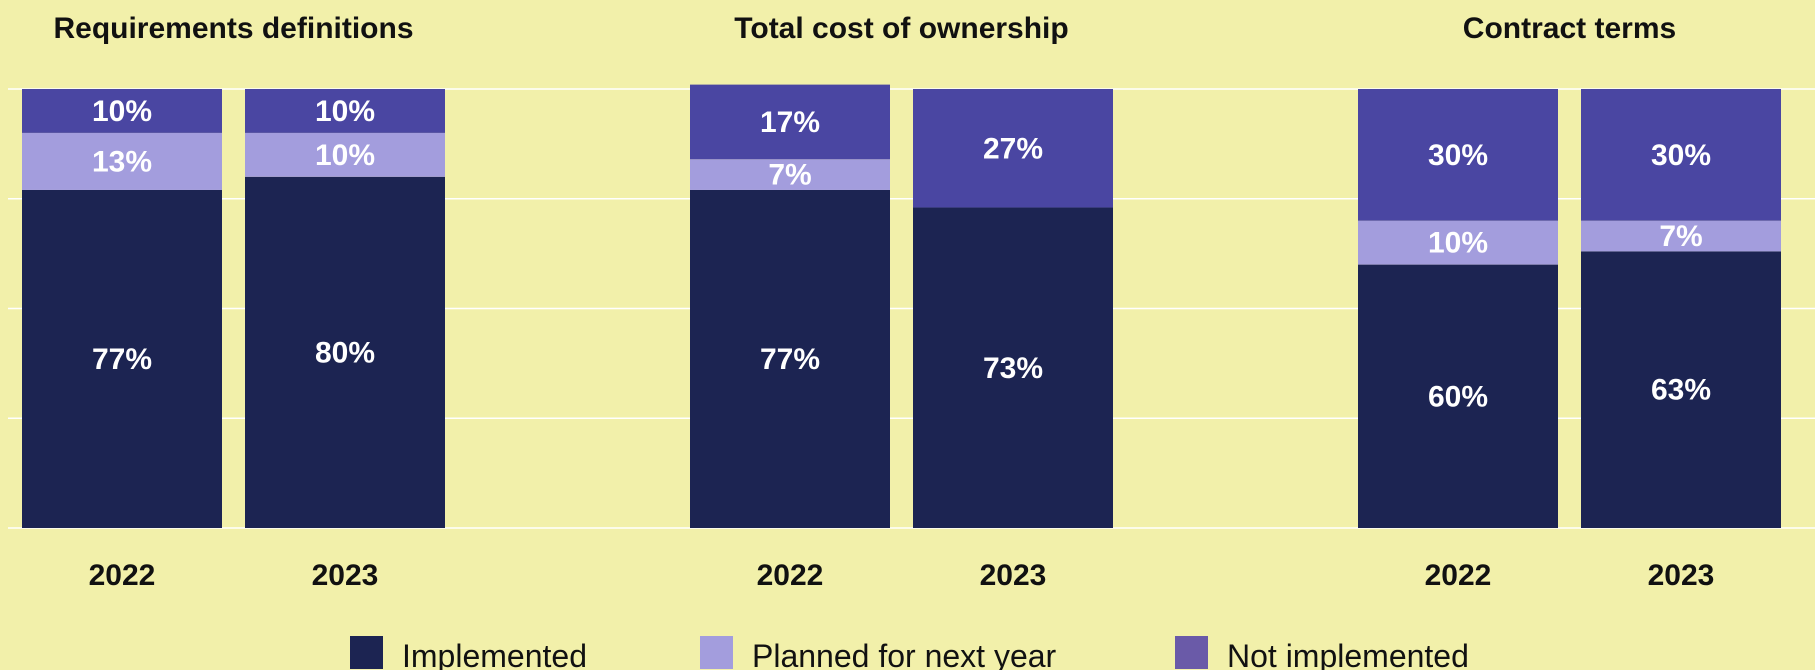 This screenshot has height=670, width=1815. I want to click on legend-label: Implemented, so click(494, 654).